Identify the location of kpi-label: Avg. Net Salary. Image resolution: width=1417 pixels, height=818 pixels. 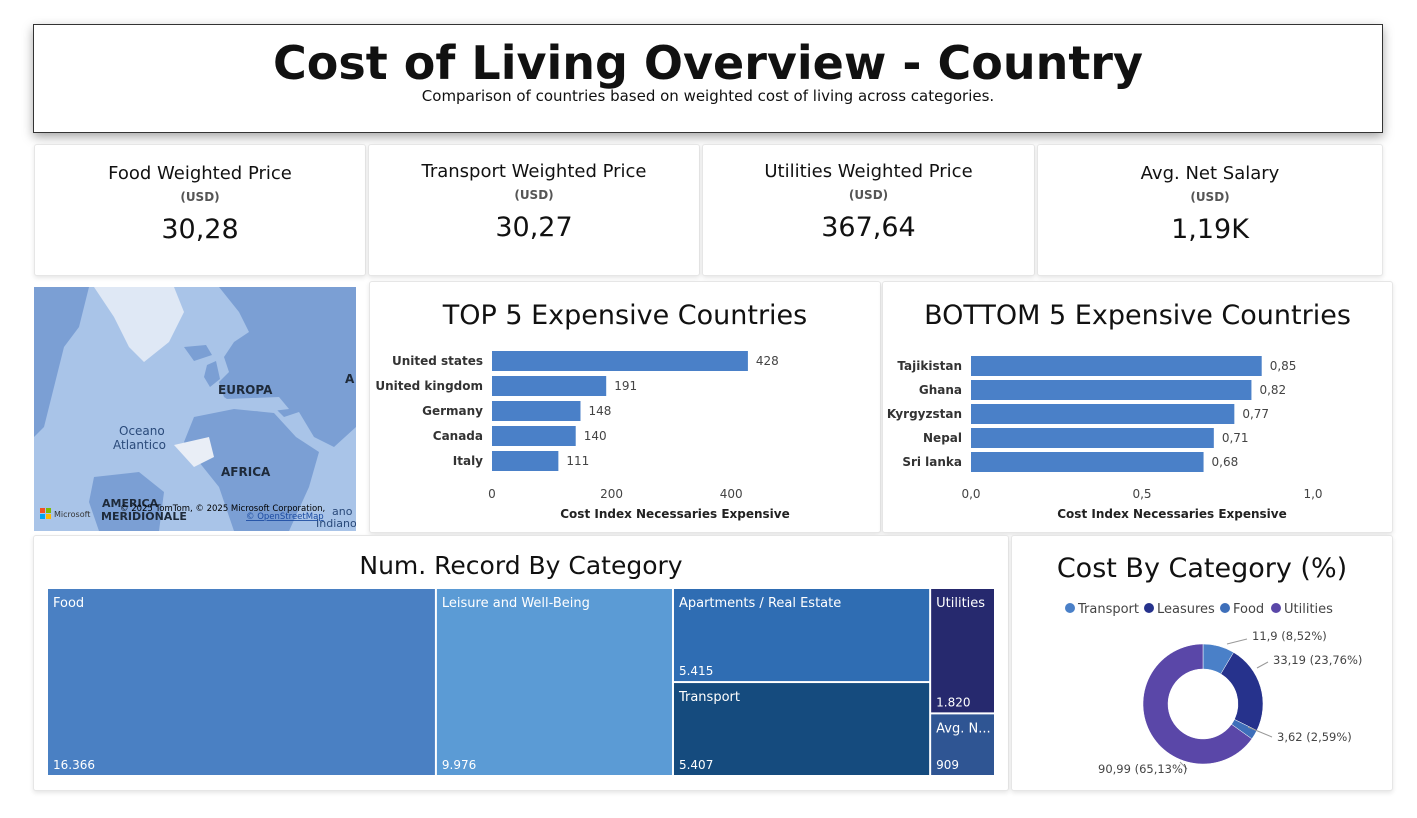
(1210, 173).